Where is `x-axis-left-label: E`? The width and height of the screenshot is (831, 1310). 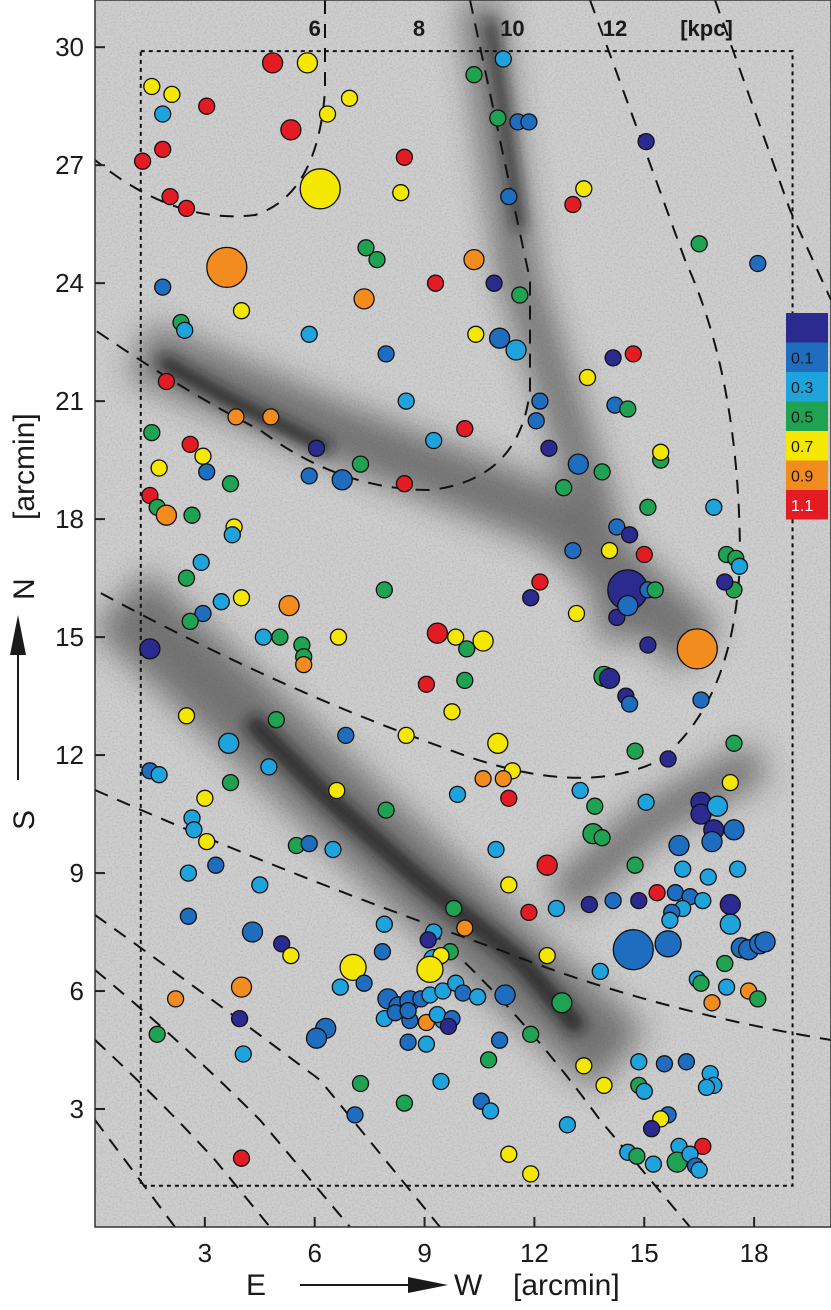 x-axis-left-label: E is located at coordinates (256, 1285).